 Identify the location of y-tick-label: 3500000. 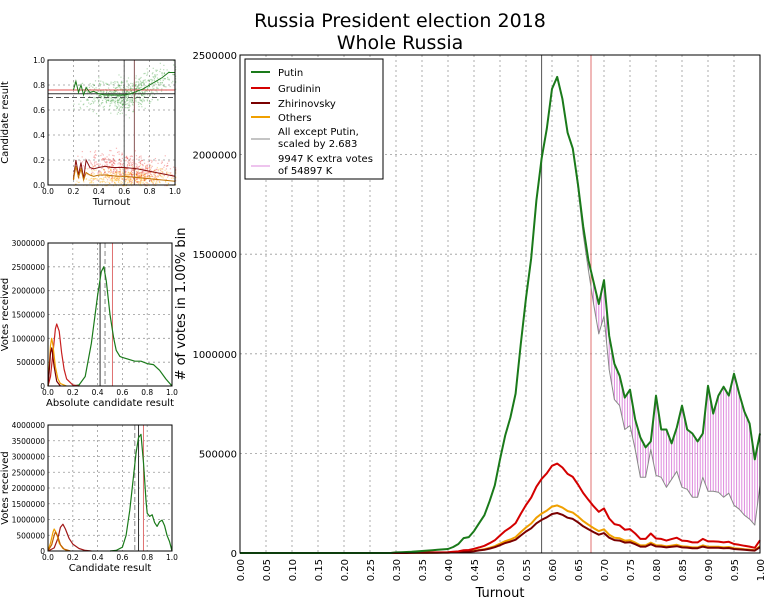
(29, 441).